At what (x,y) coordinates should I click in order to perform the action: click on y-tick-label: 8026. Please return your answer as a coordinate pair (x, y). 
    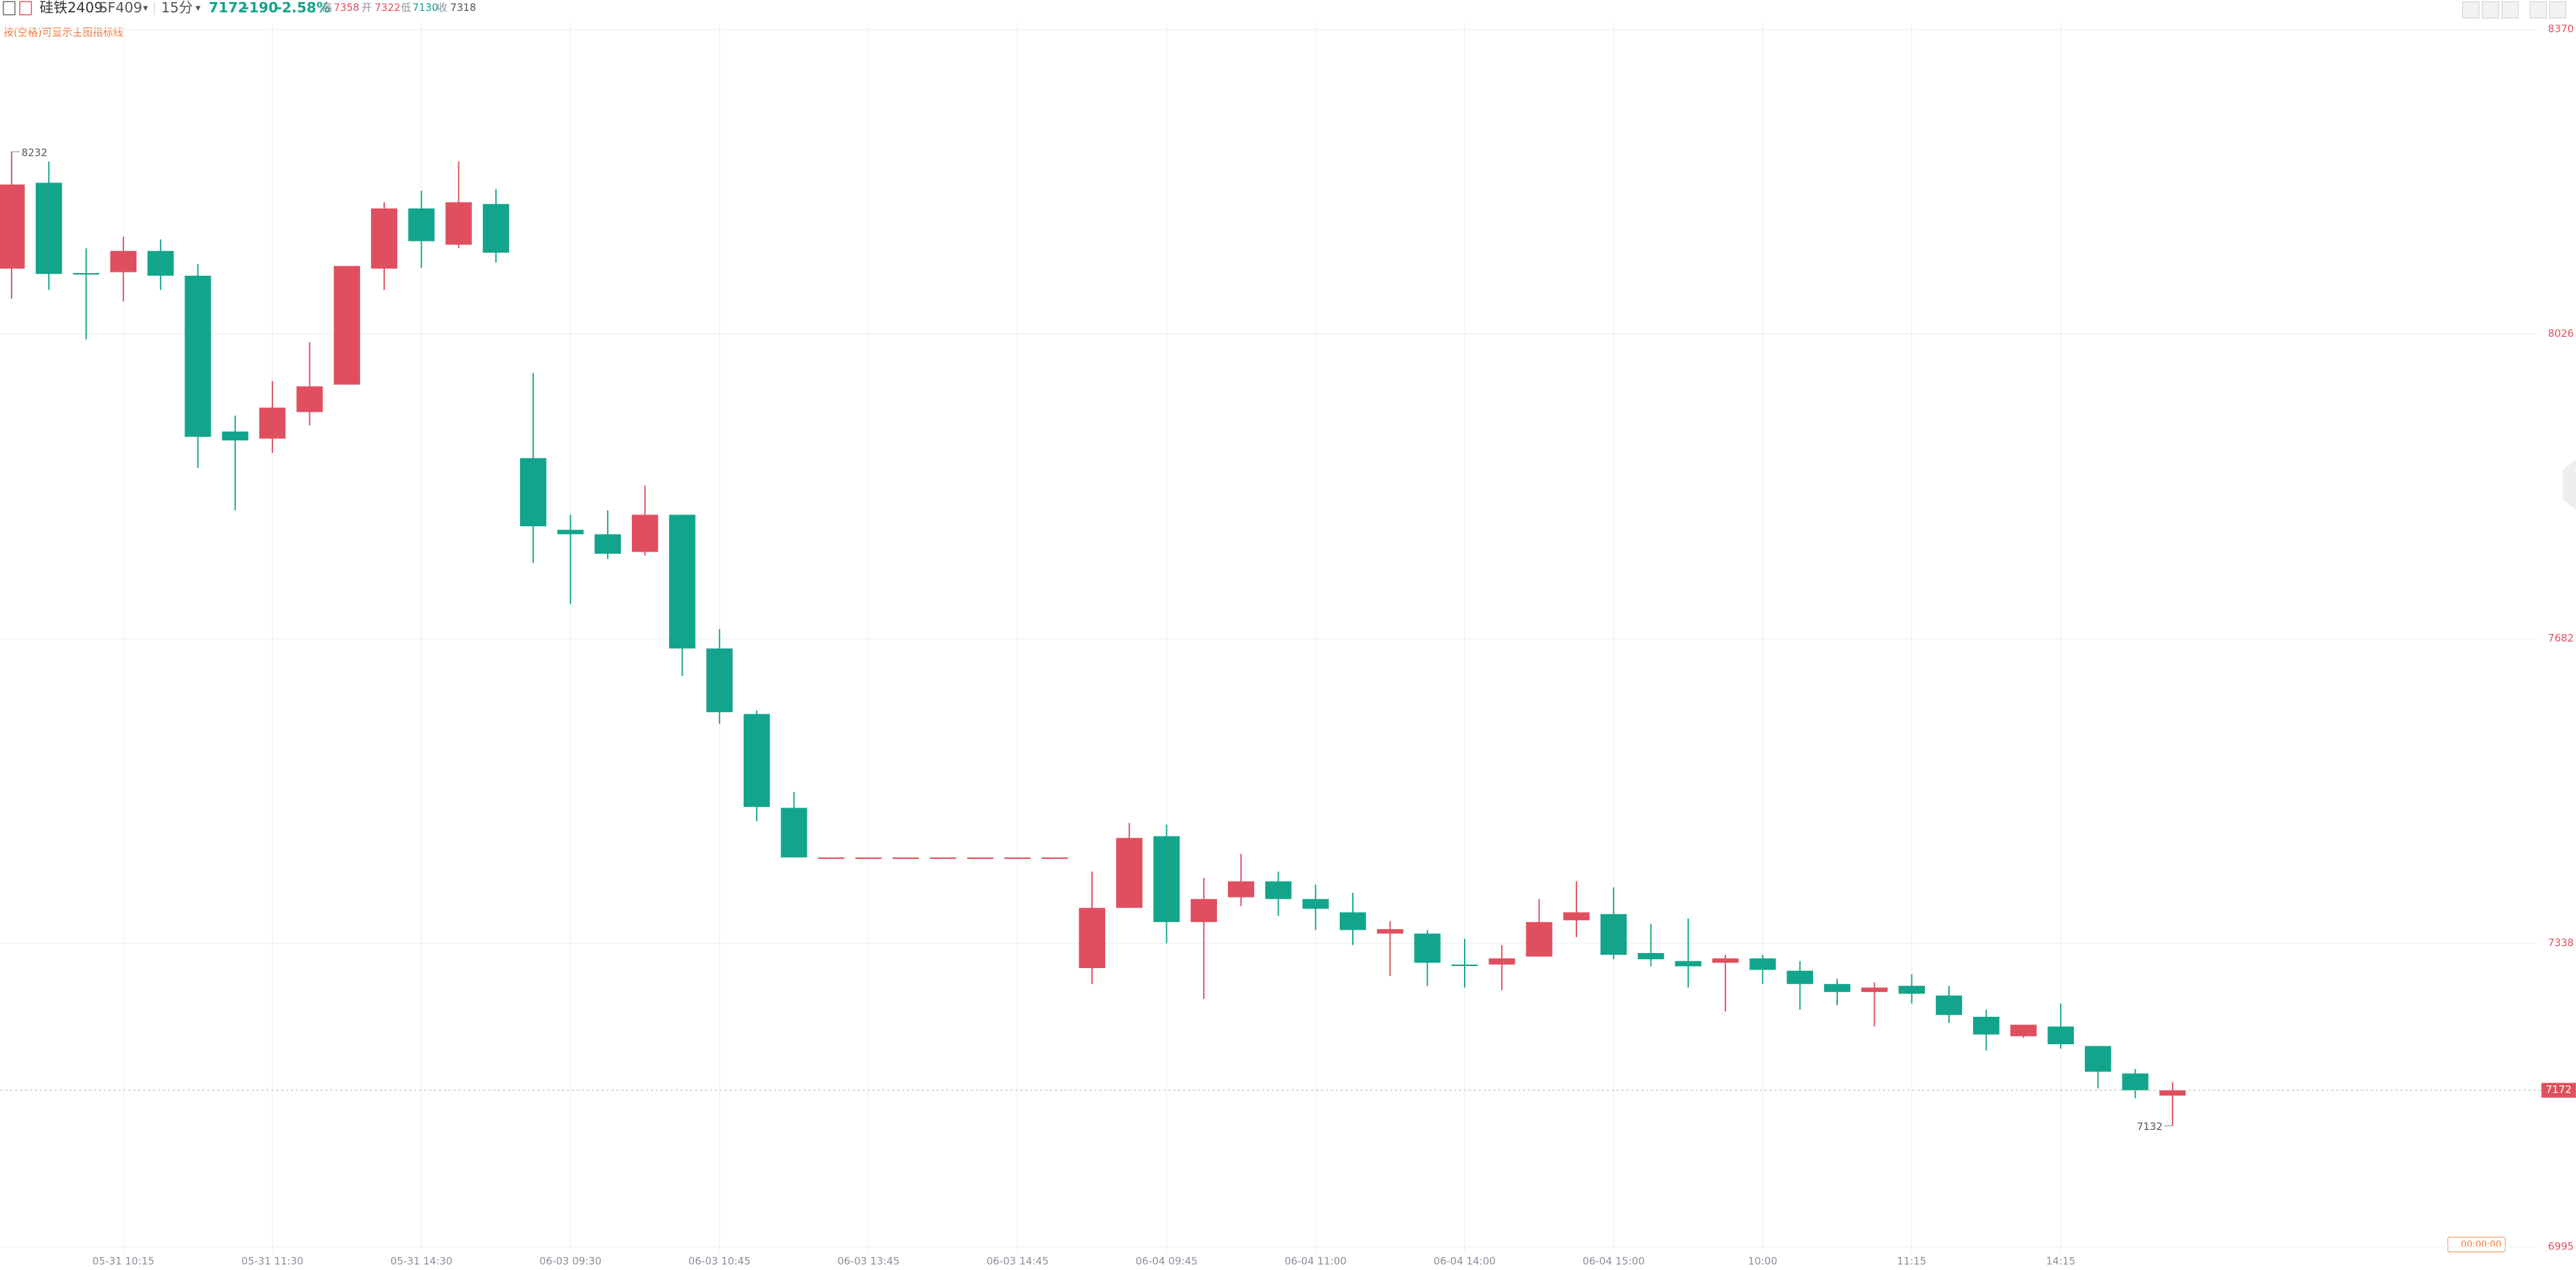
    Looking at the image, I should click on (2561, 334).